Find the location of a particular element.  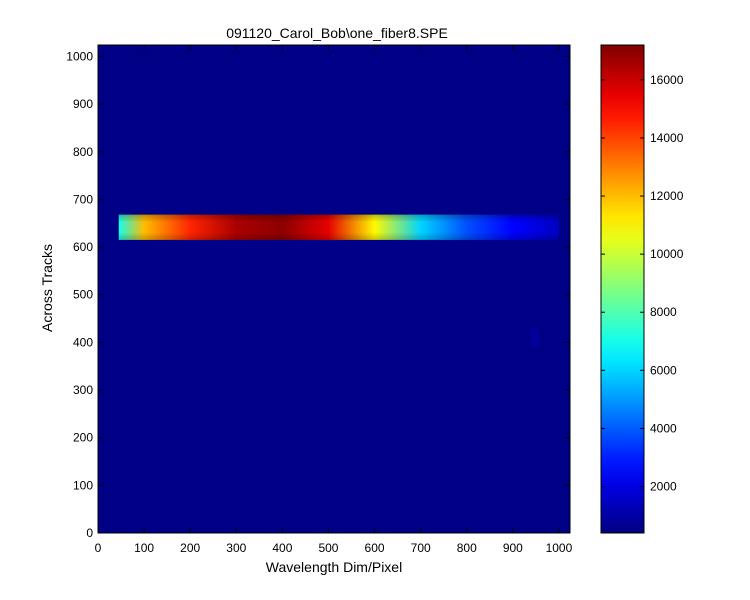

colorbar-gradient is located at coordinates (622, 289).